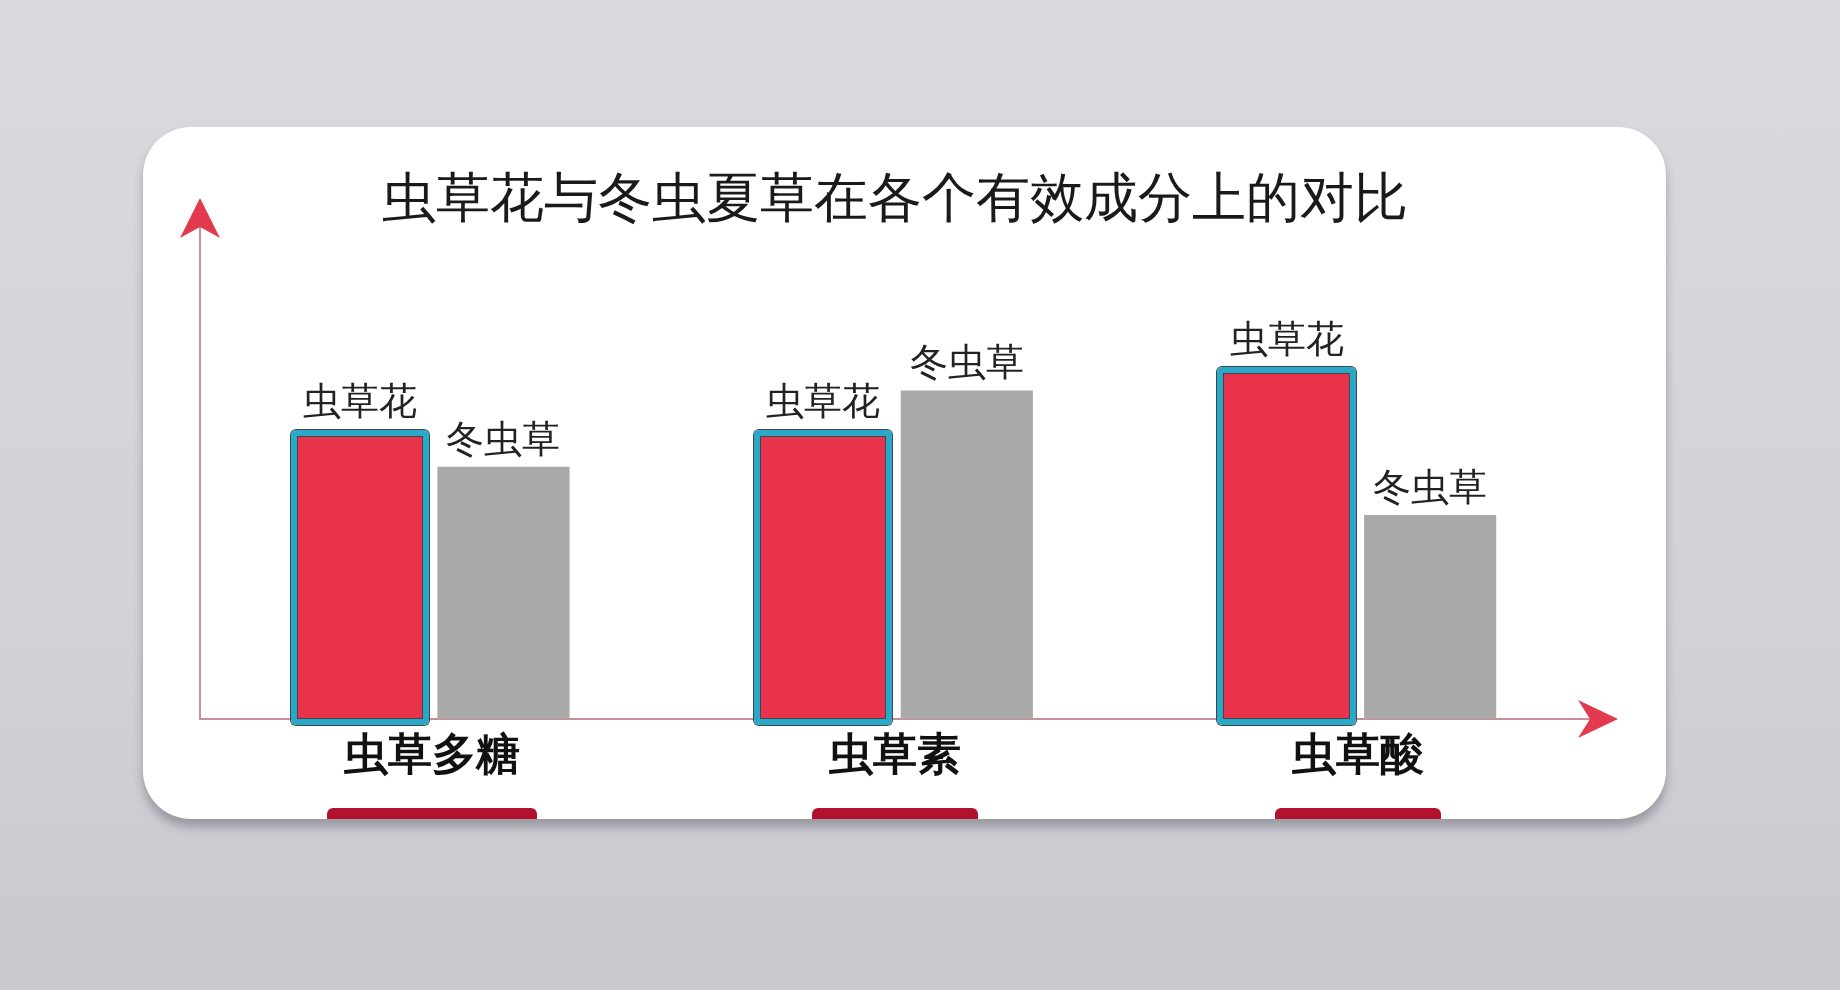  Describe the element at coordinates (1358, 754) in the screenshot. I see `x-tick-label: 虫草酸` at that location.